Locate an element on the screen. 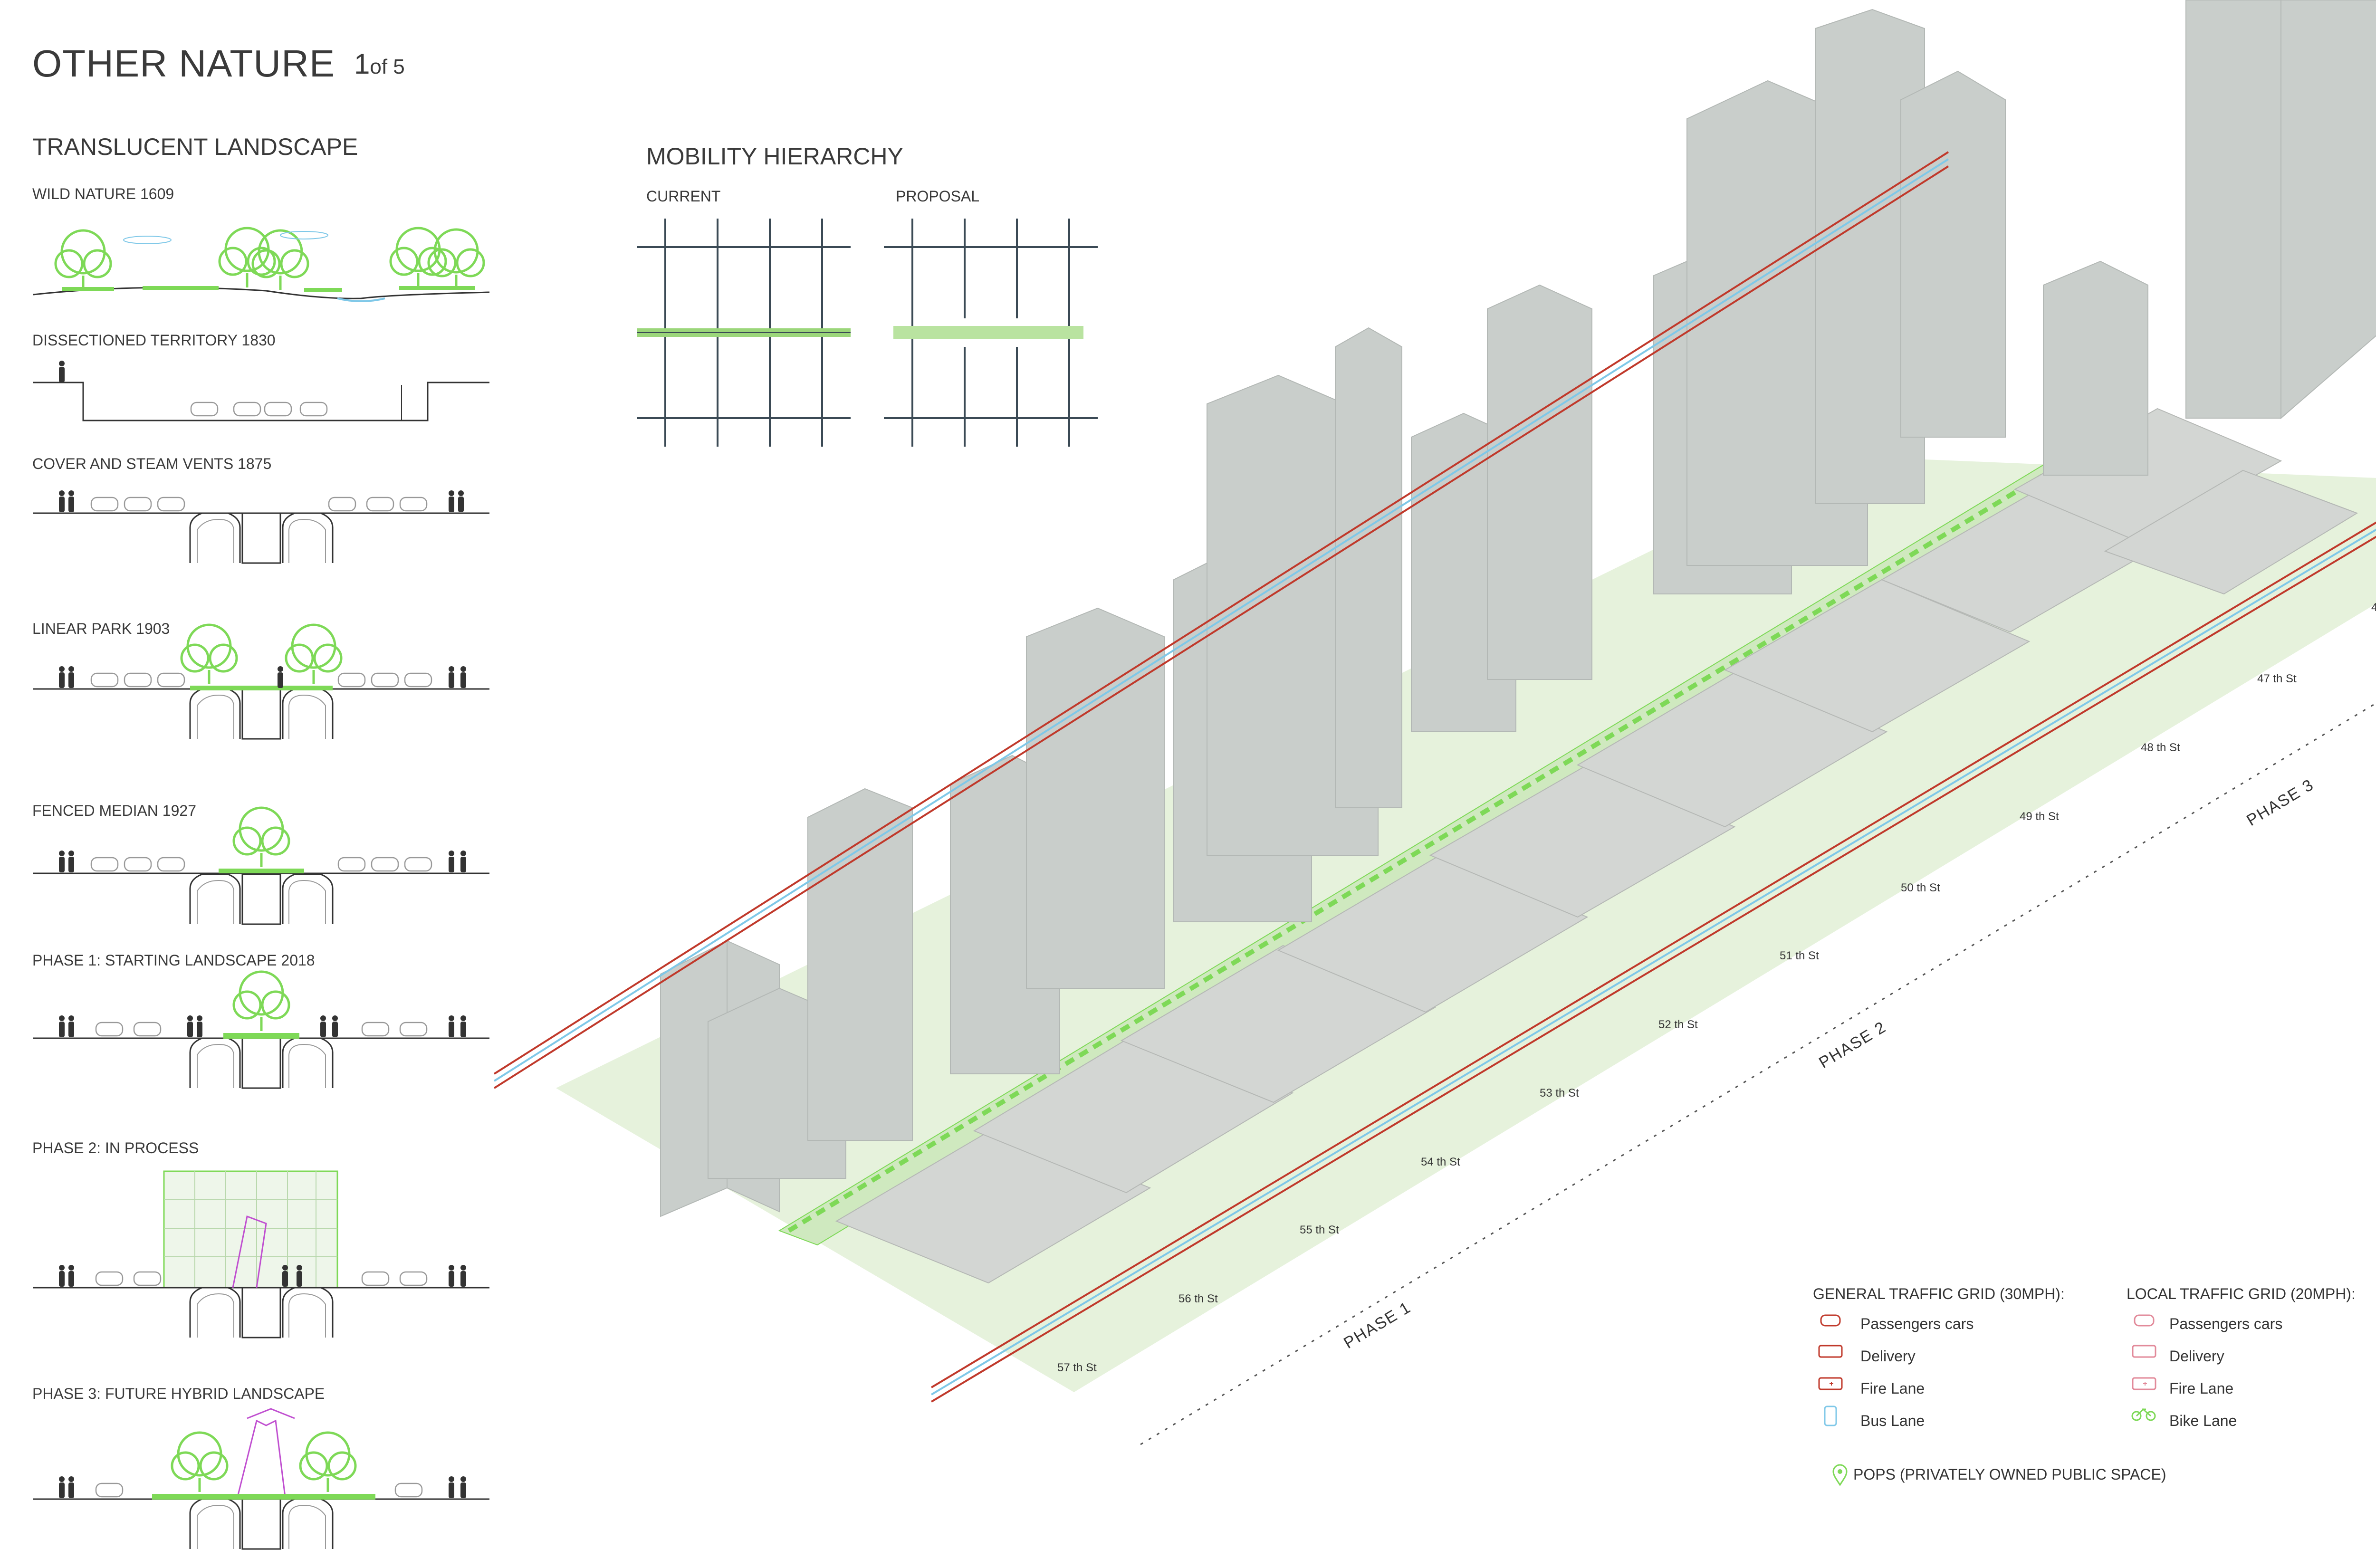  legend-local-item-4: Bike Lane is located at coordinates (2203, 1420).